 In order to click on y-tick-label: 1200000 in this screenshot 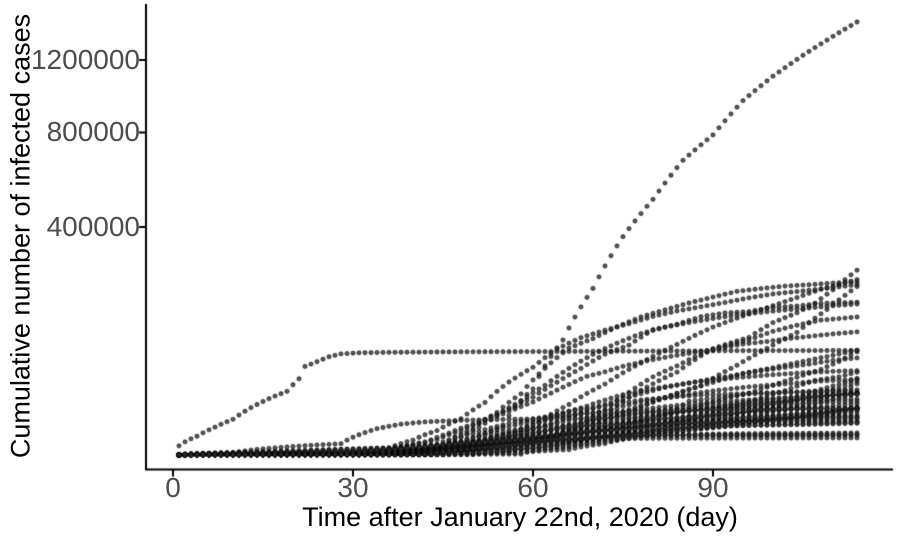, I will do `click(85, 59)`.